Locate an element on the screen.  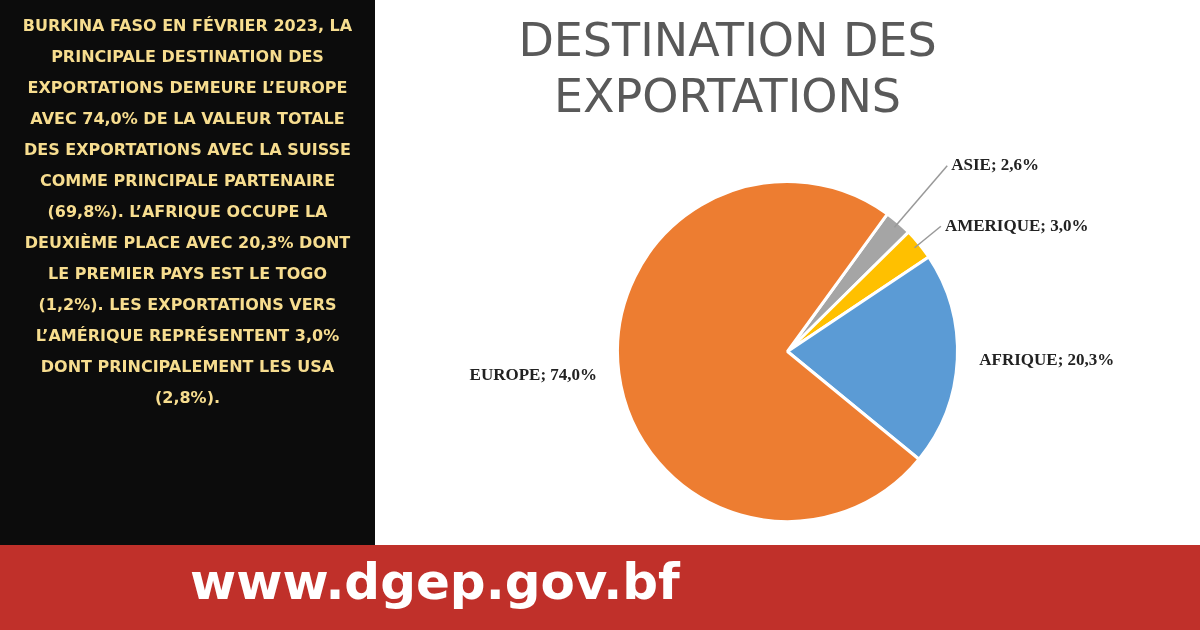
slice-label: AMERIQUE; 3,0% is located at coordinates (1016, 225).